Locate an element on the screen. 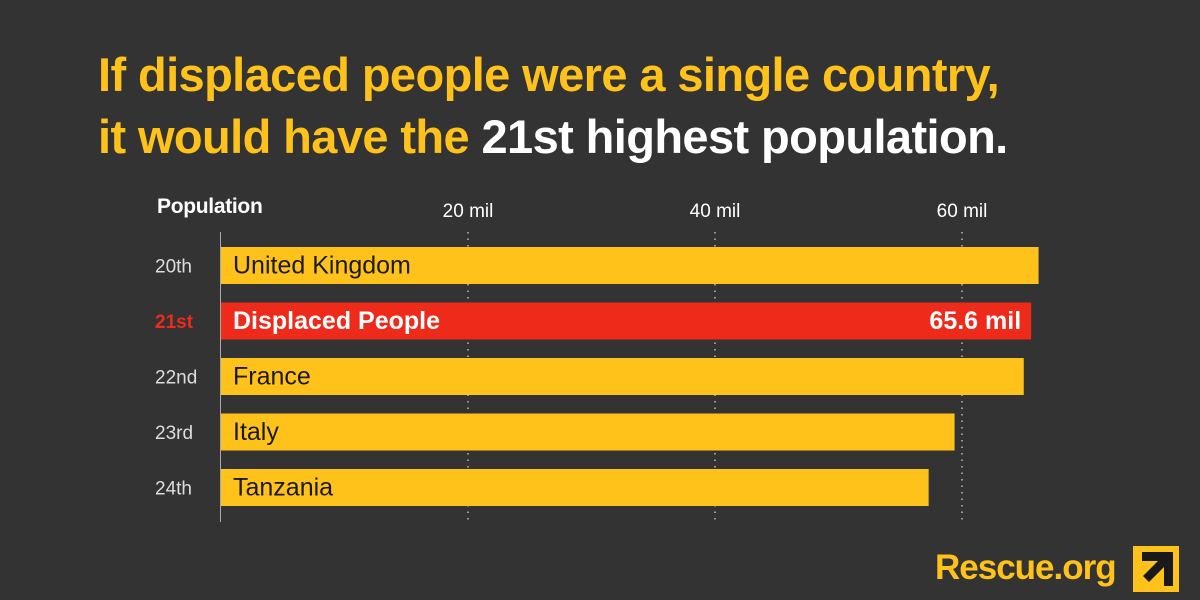 The width and height of the screenshot is (1200, 600). rank-label-2: 22nd is located at coordinates (176, 378).